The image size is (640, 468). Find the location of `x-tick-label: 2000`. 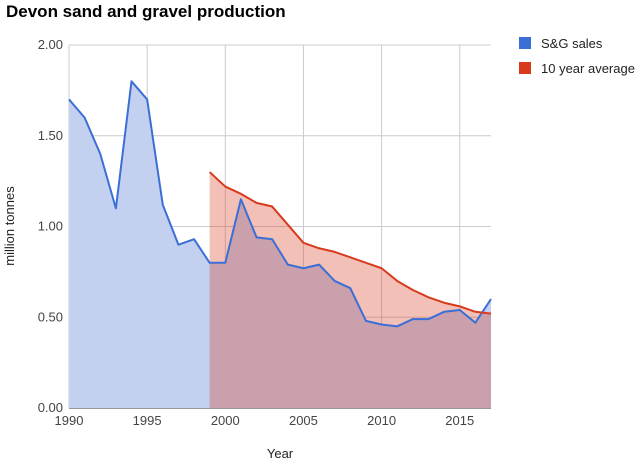

x-tick-label: 2000 is located at coordinates (225, 420).